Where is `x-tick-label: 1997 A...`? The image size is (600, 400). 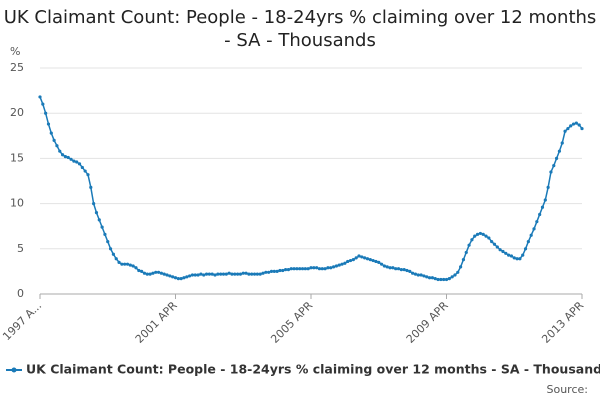 x-tick-label: 1997 A... is located at coordinates (22, 321).